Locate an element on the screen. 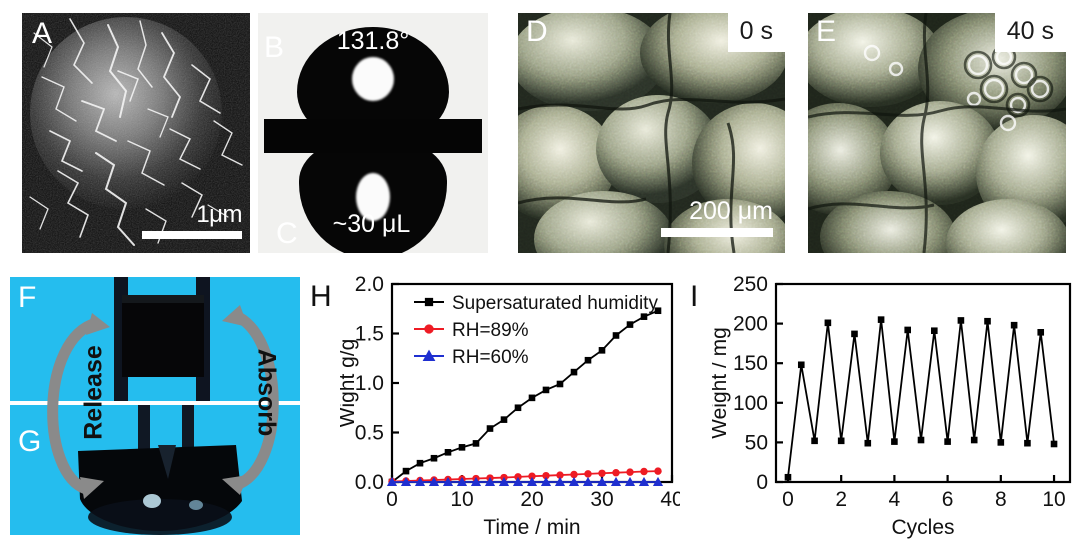 The height and width of the screenshot is (542, 1080). svg-text: 1.5 is located at coordinates (369, 334).